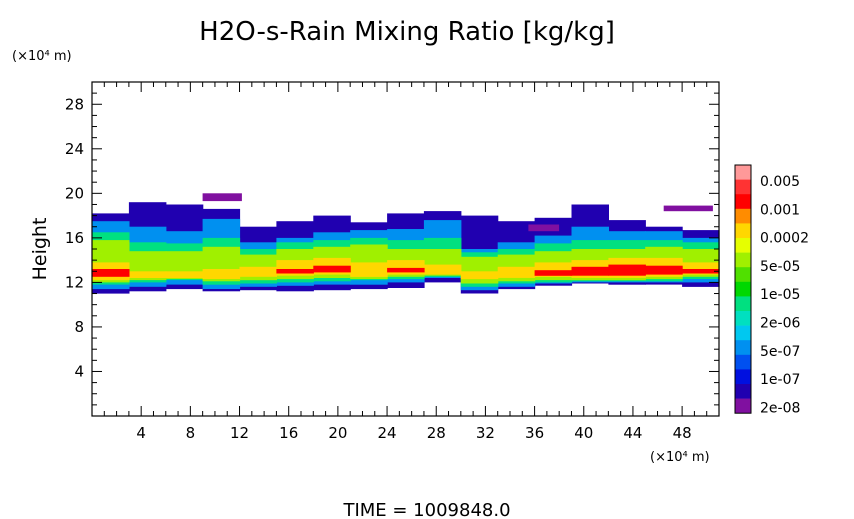 The image size is (854, 519). I want to click on colorbar-label: 0.001, so click(780, 210).